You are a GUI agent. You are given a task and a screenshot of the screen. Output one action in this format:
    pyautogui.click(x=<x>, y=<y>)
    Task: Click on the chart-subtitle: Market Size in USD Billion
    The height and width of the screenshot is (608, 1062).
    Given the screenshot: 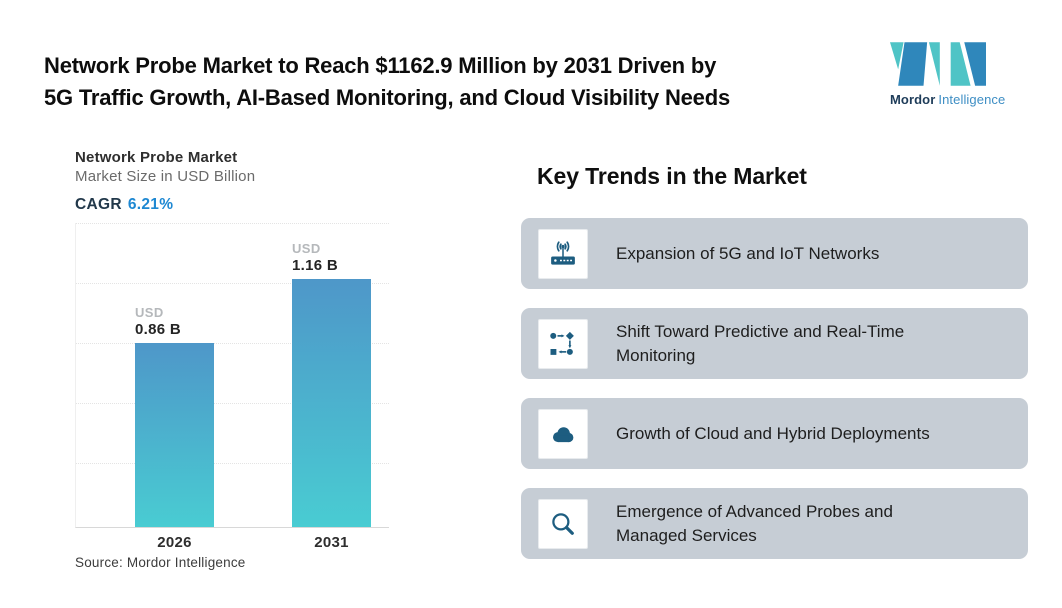 What is the action you would take?
    pyautogui.click(x=165, y=176)
    